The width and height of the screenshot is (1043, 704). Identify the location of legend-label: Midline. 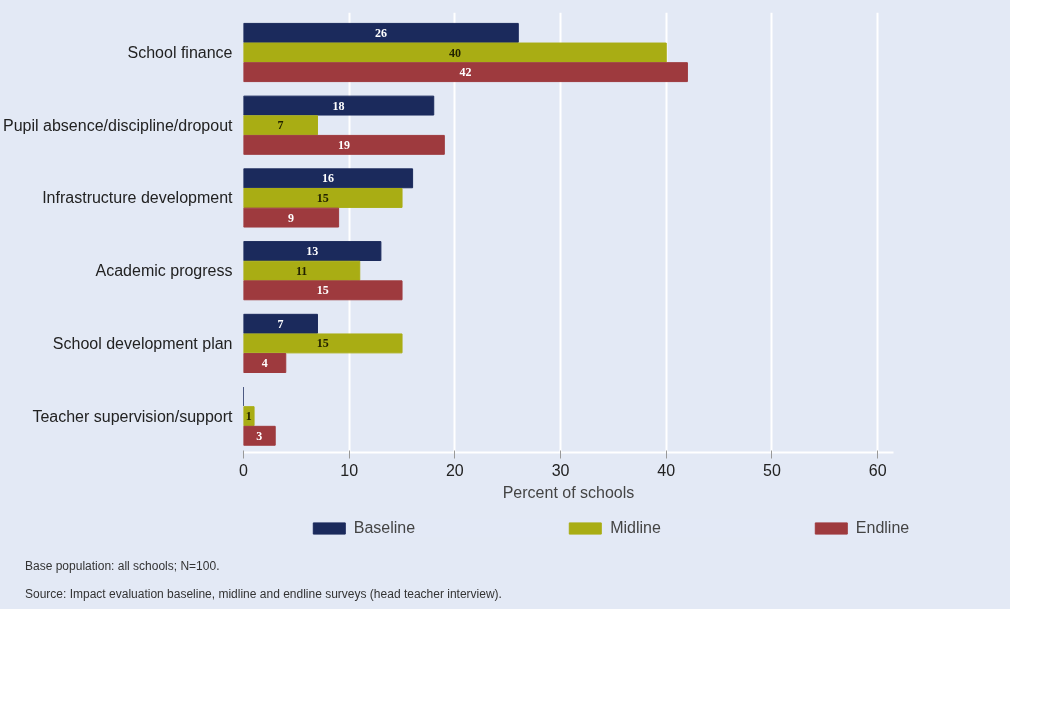
(635, 528).